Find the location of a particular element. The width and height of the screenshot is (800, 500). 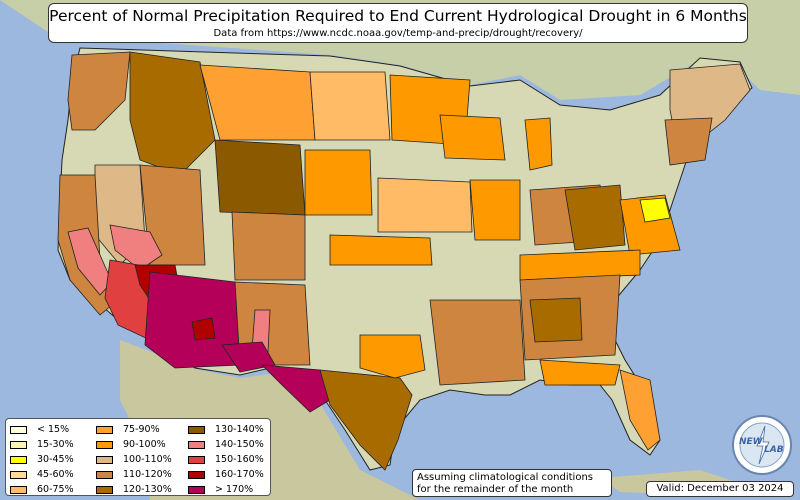

newlab-logo: NEW LAB is located at coordinates (762, 445).